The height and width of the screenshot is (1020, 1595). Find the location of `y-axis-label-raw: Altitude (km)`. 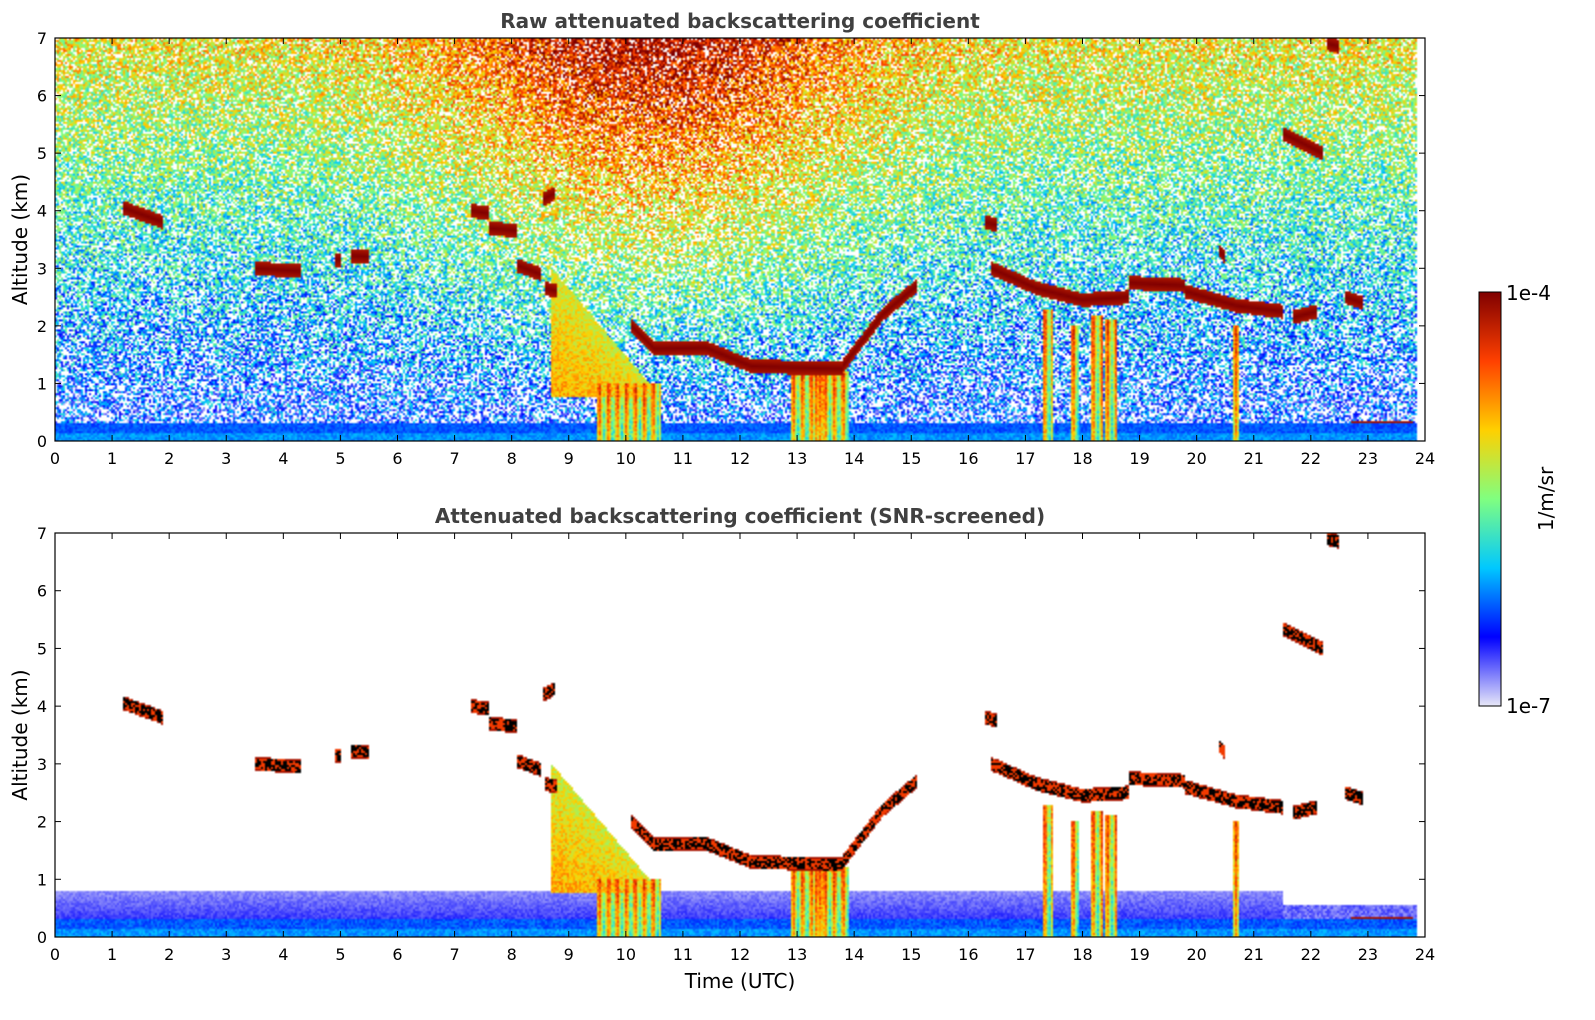

y-axis-label-raw: Altitude (km) is located at coordinates (20, 239).